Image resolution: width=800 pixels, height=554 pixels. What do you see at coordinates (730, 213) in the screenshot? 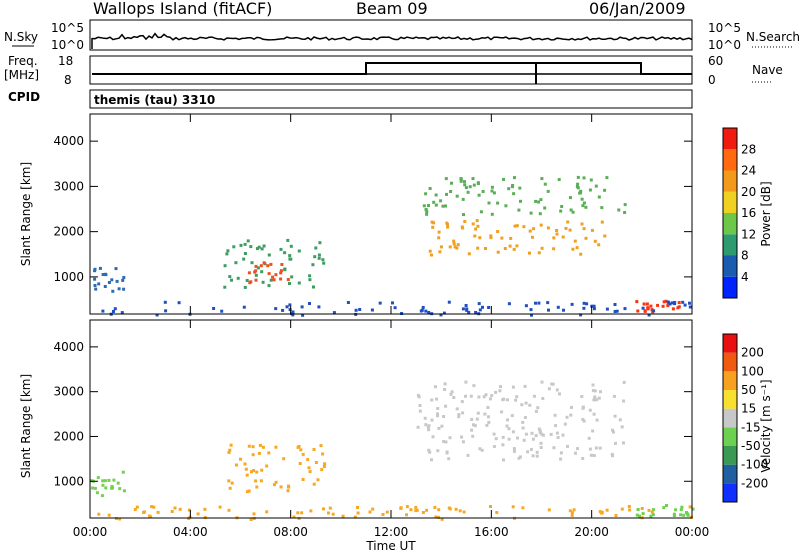
I see `colorbar-frame` at bounding box center [730, 213].